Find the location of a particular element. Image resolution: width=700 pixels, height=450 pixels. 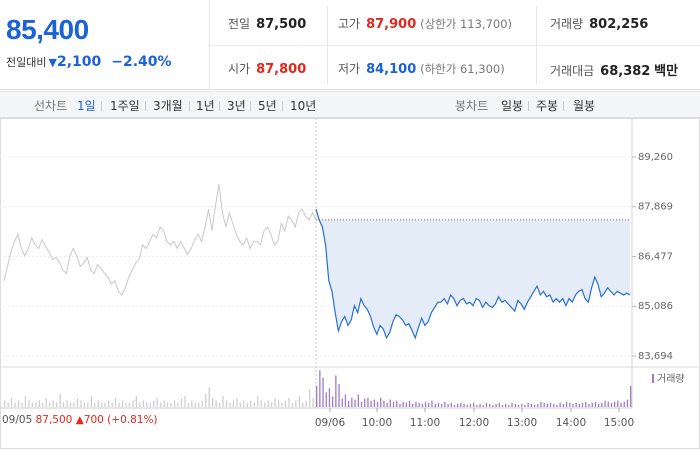

x-tick-label: 13:00 is located at coordinates (522, 423).